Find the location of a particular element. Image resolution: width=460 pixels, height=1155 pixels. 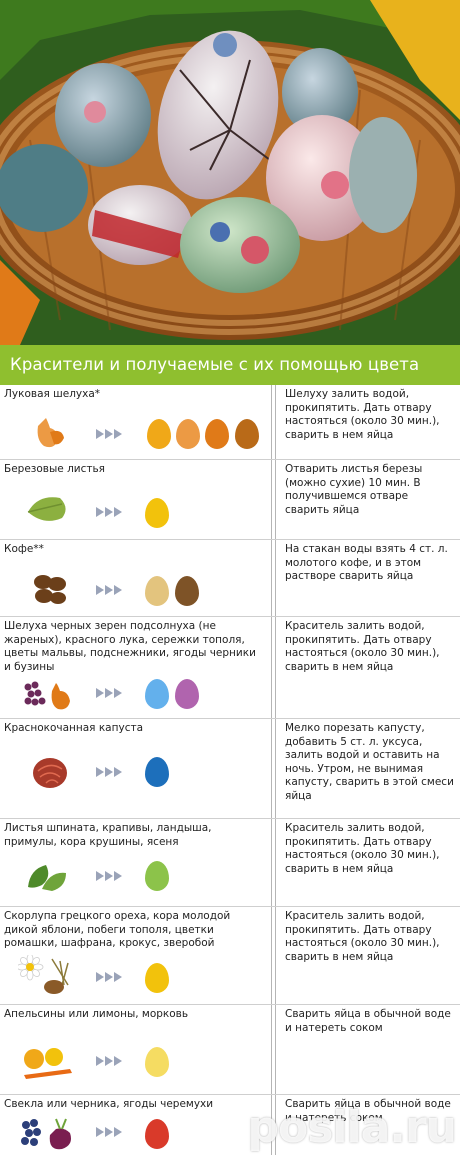

dye-source: Березовые листья is located at coordinates (55, 469).